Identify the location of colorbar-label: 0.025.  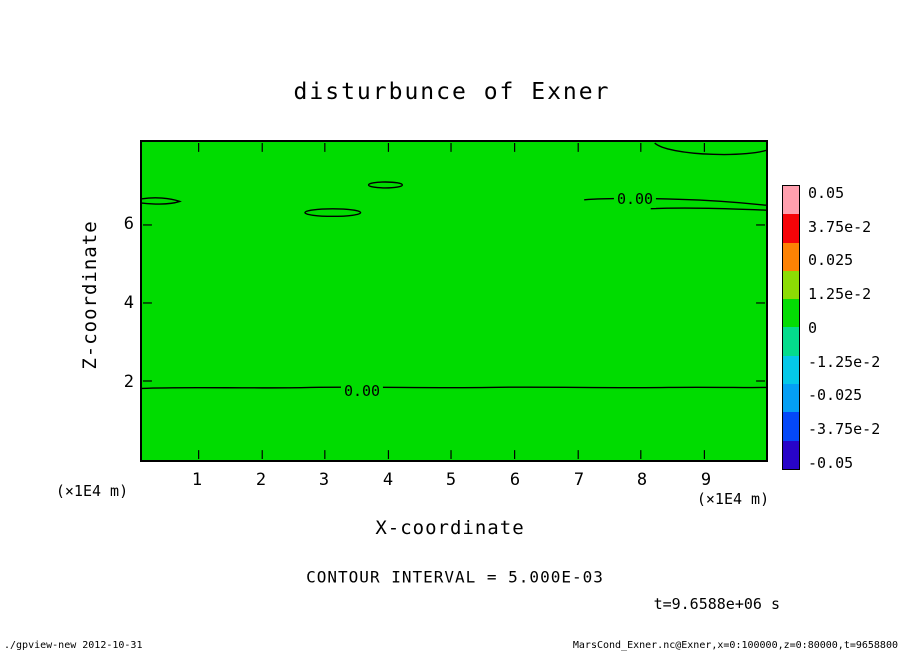
(831, 260).